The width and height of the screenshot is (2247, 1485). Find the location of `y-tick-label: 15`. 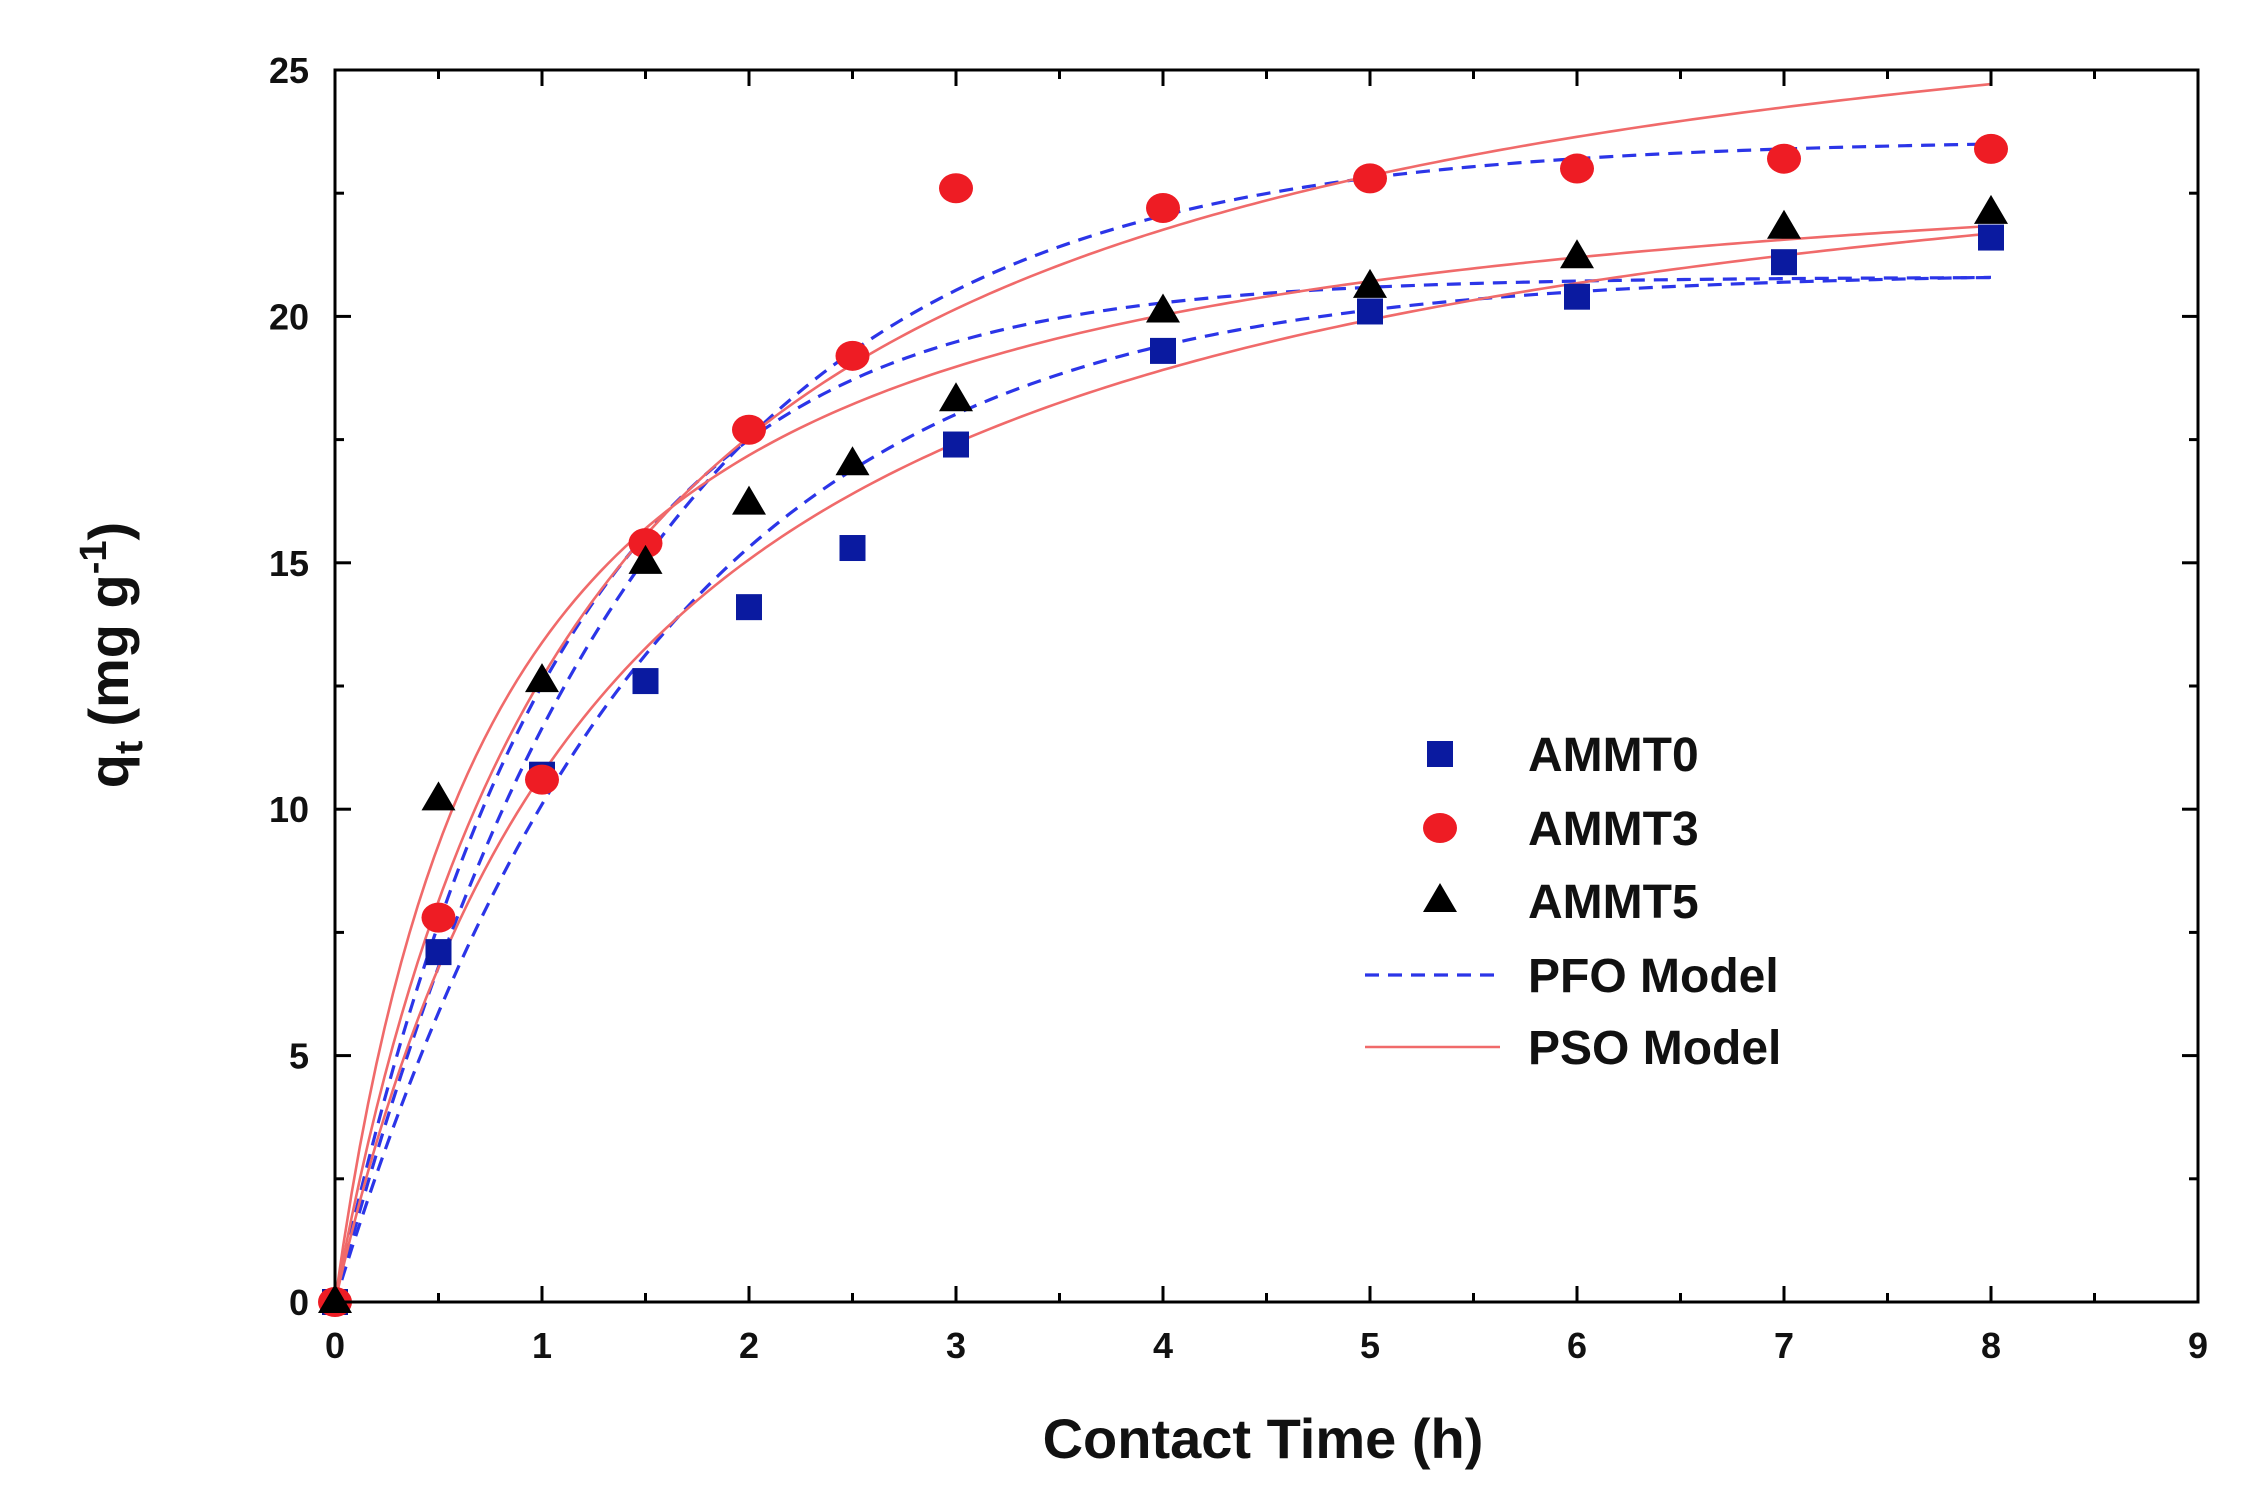

y-tick-label: 15 is located at coordinates (289, 563).